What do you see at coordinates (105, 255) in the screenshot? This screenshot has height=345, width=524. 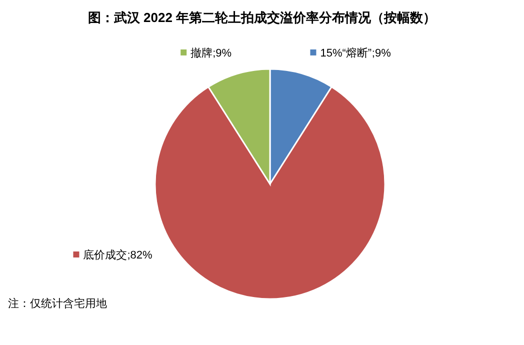 I see `legend-label: 底价成交` at bounding box center [105, 255].